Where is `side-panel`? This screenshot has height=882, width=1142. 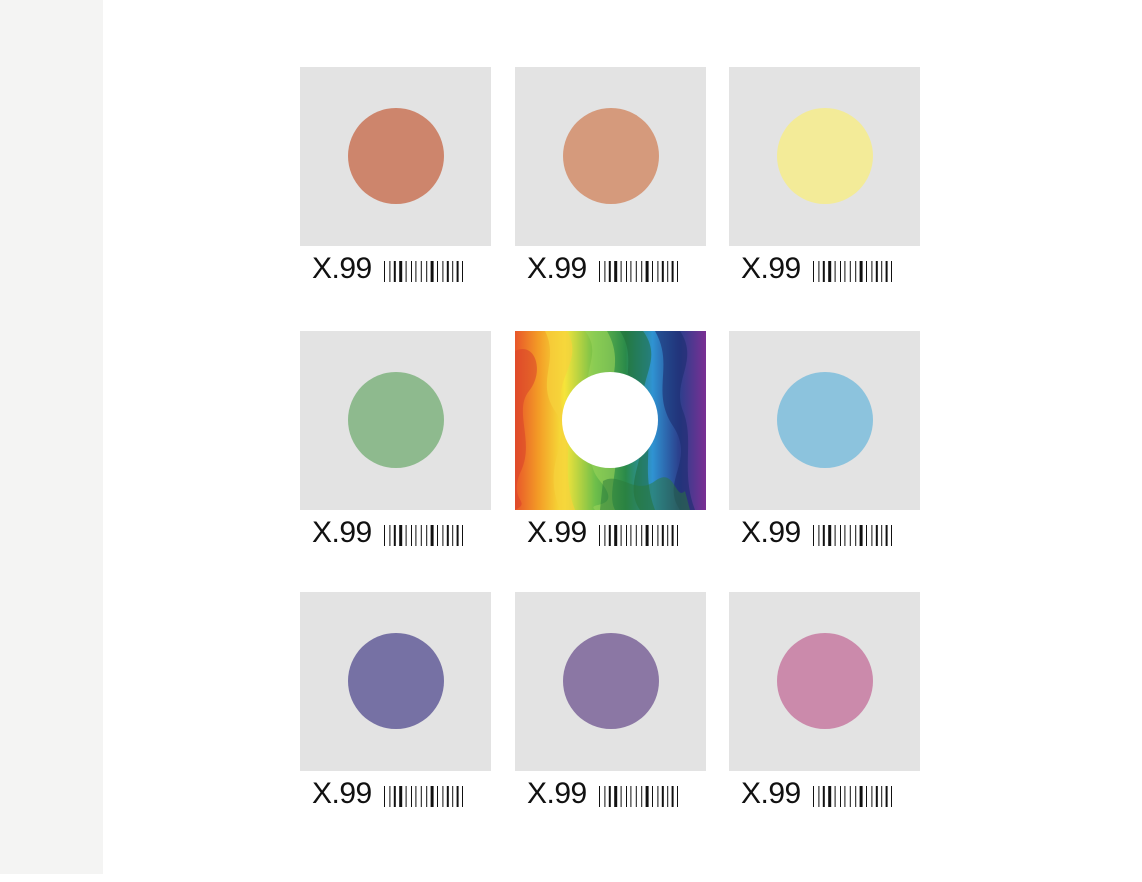
side-panel is located at coordinates (51, 437).